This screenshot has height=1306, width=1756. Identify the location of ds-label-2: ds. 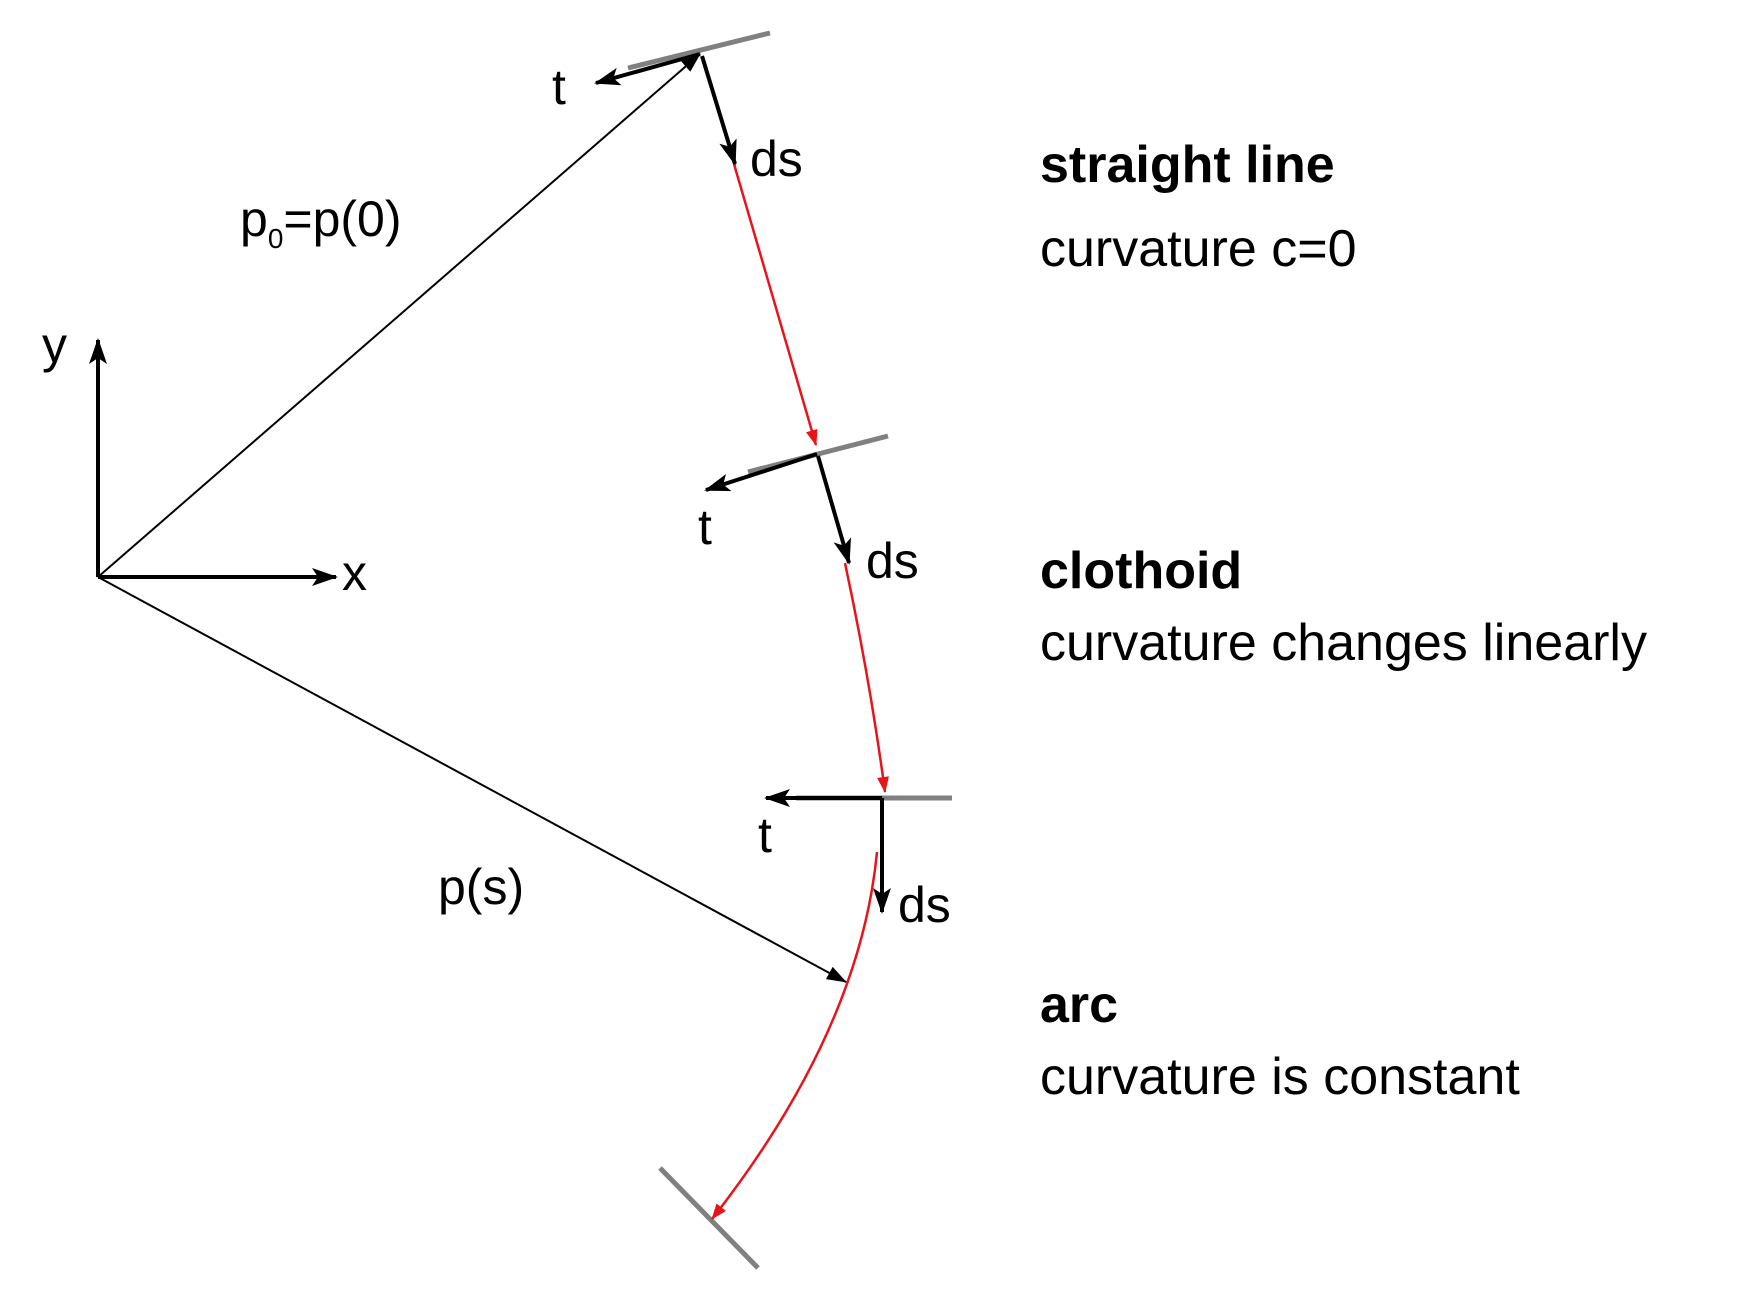
(892, 561).